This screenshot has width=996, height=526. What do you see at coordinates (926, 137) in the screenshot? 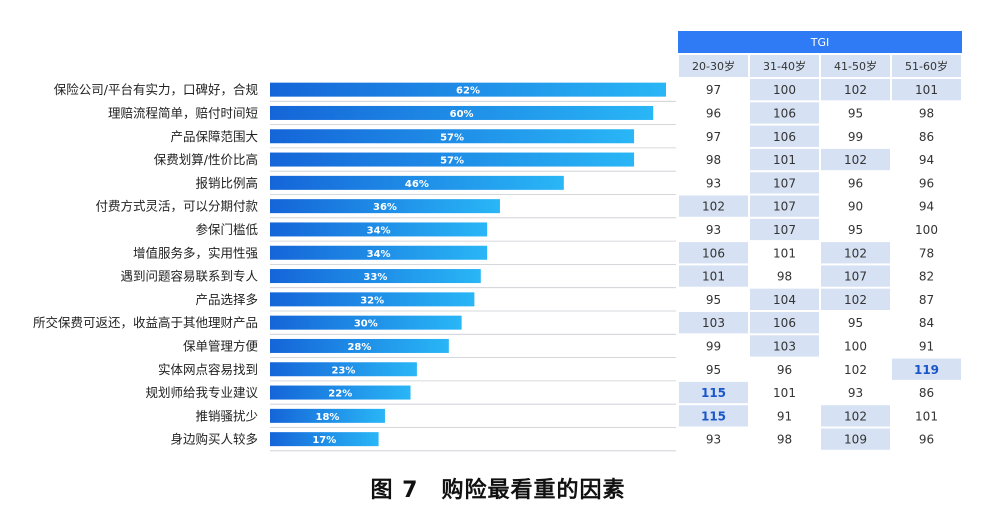
I see `tgi-value: 86` at bounding box center [926, 137].